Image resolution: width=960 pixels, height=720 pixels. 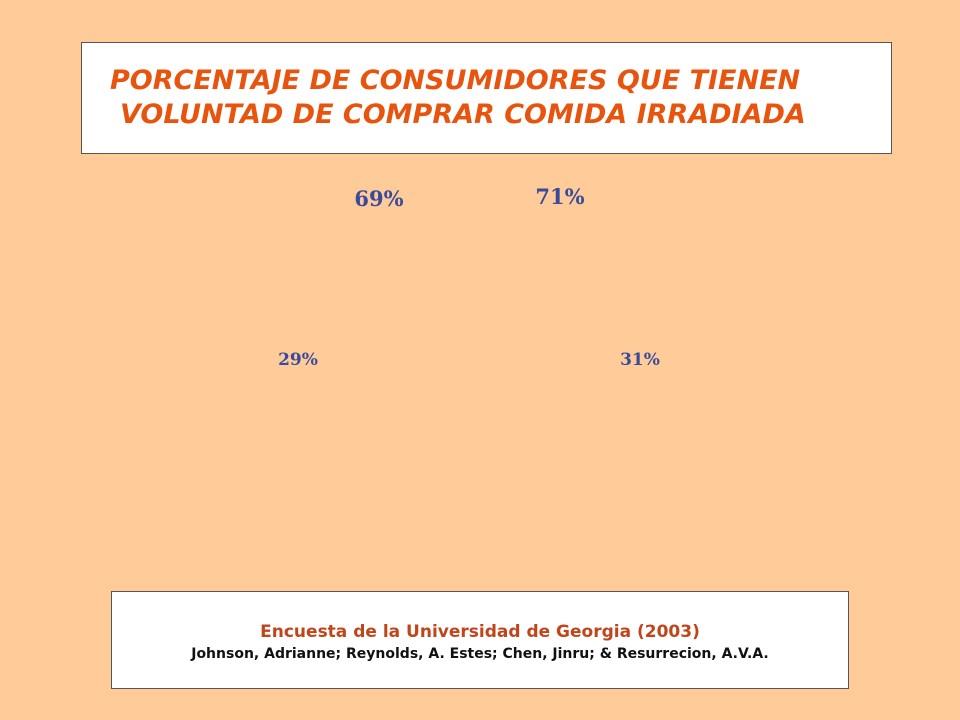 I want to click on chart-title-line-2: VOLUNTAD DE COMPRAR COMIDA IRRADIADA, so click(x=463, y=114).